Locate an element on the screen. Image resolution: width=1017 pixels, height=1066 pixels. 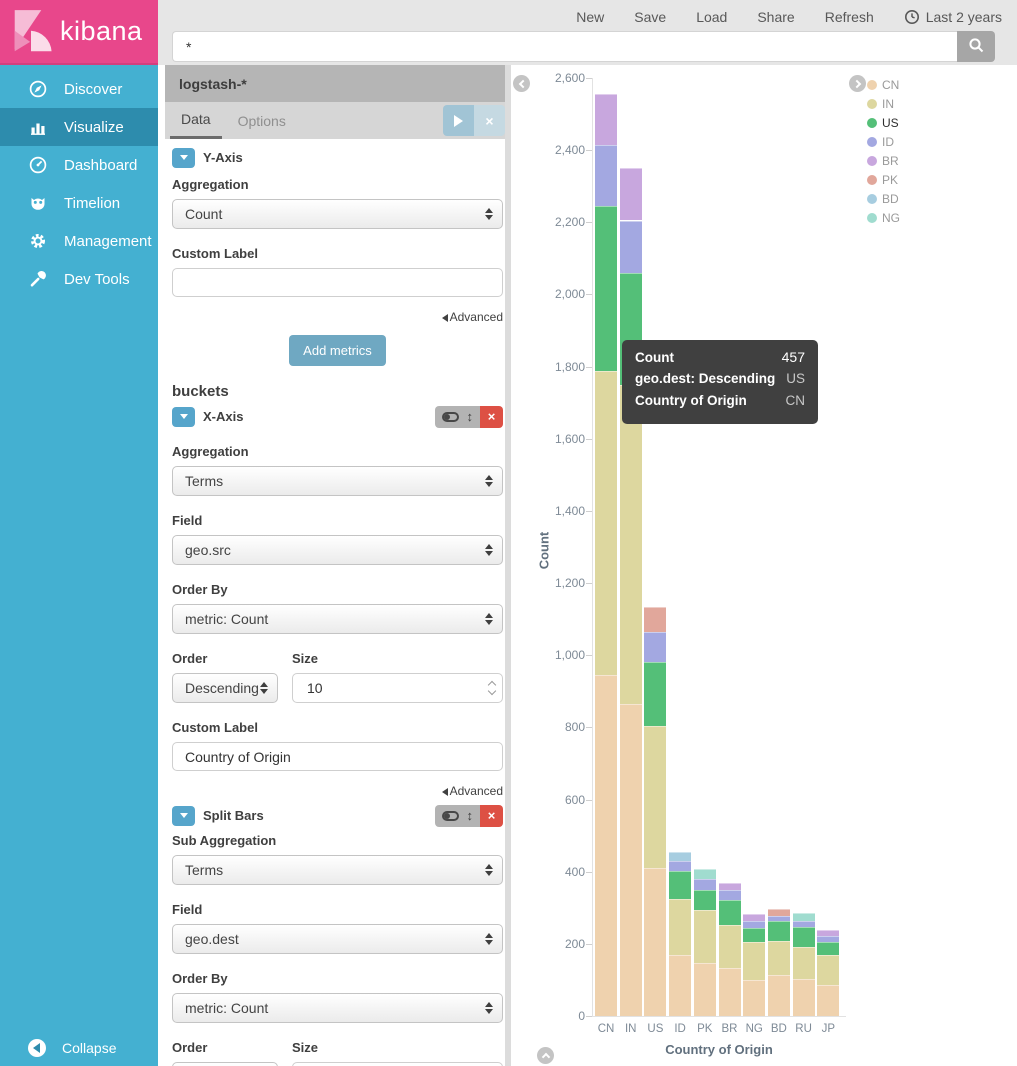
add-metrics-button: Add metrics is located at coordinates (337, 350).